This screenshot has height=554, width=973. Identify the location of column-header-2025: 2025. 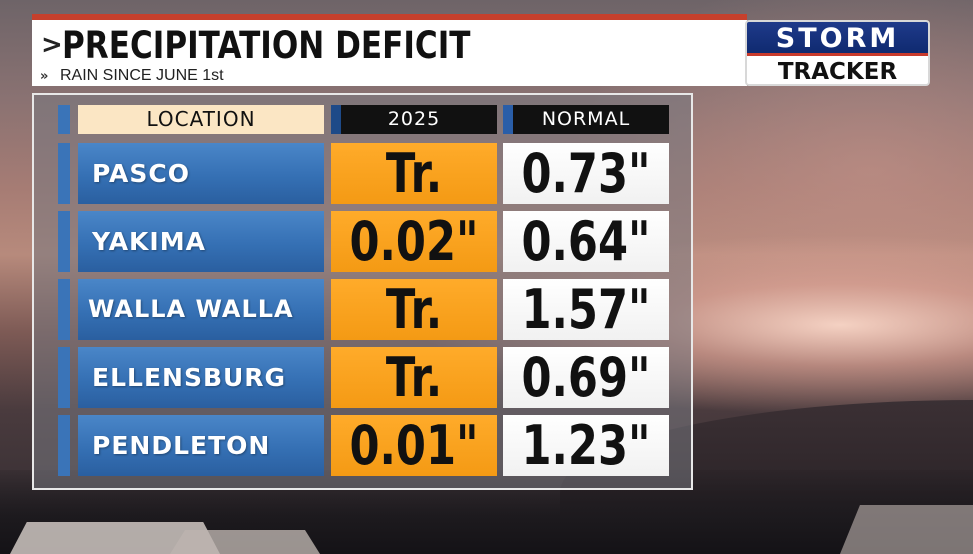
(414, 119).